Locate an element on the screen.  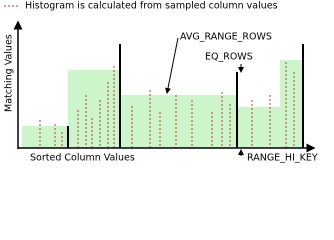
y-axis-label: Matching Values is located at coordinates (9, 73).